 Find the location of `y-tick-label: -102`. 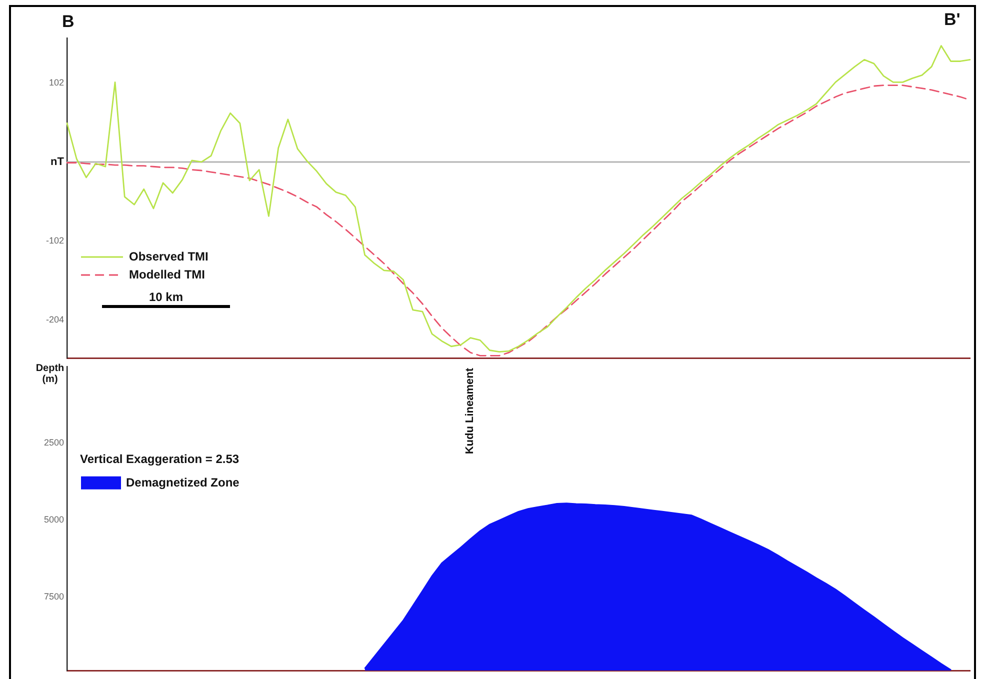

y-tick-label: -102 is located at coordinates (55, 240).